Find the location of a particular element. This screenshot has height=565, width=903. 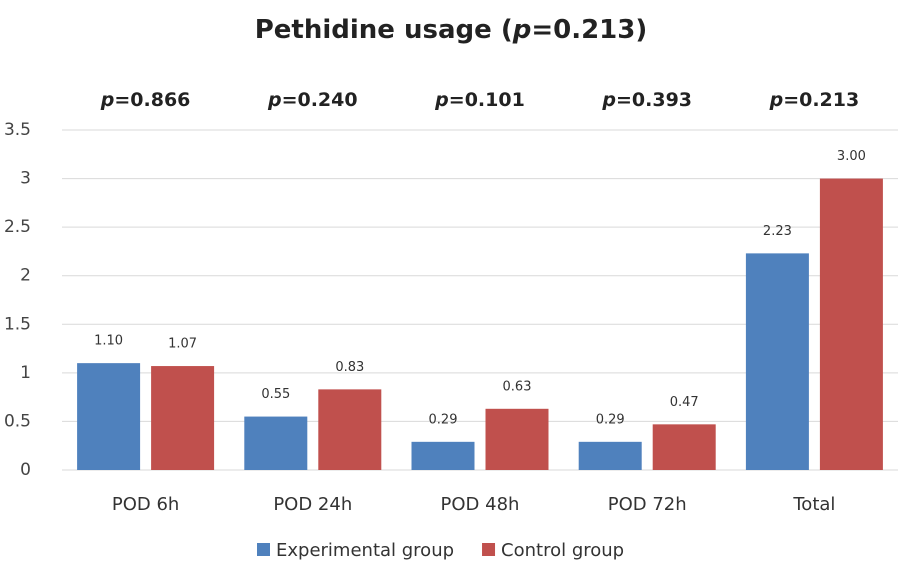

value-label: 0.47 is located at coordinates (684, 402).